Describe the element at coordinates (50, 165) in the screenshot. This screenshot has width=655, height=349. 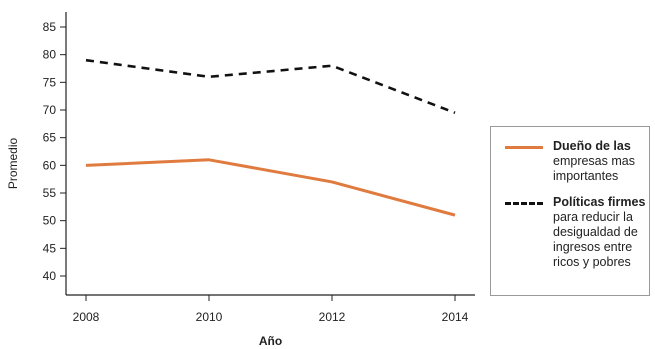
I see `y-tick-label-60: 60` at that location.